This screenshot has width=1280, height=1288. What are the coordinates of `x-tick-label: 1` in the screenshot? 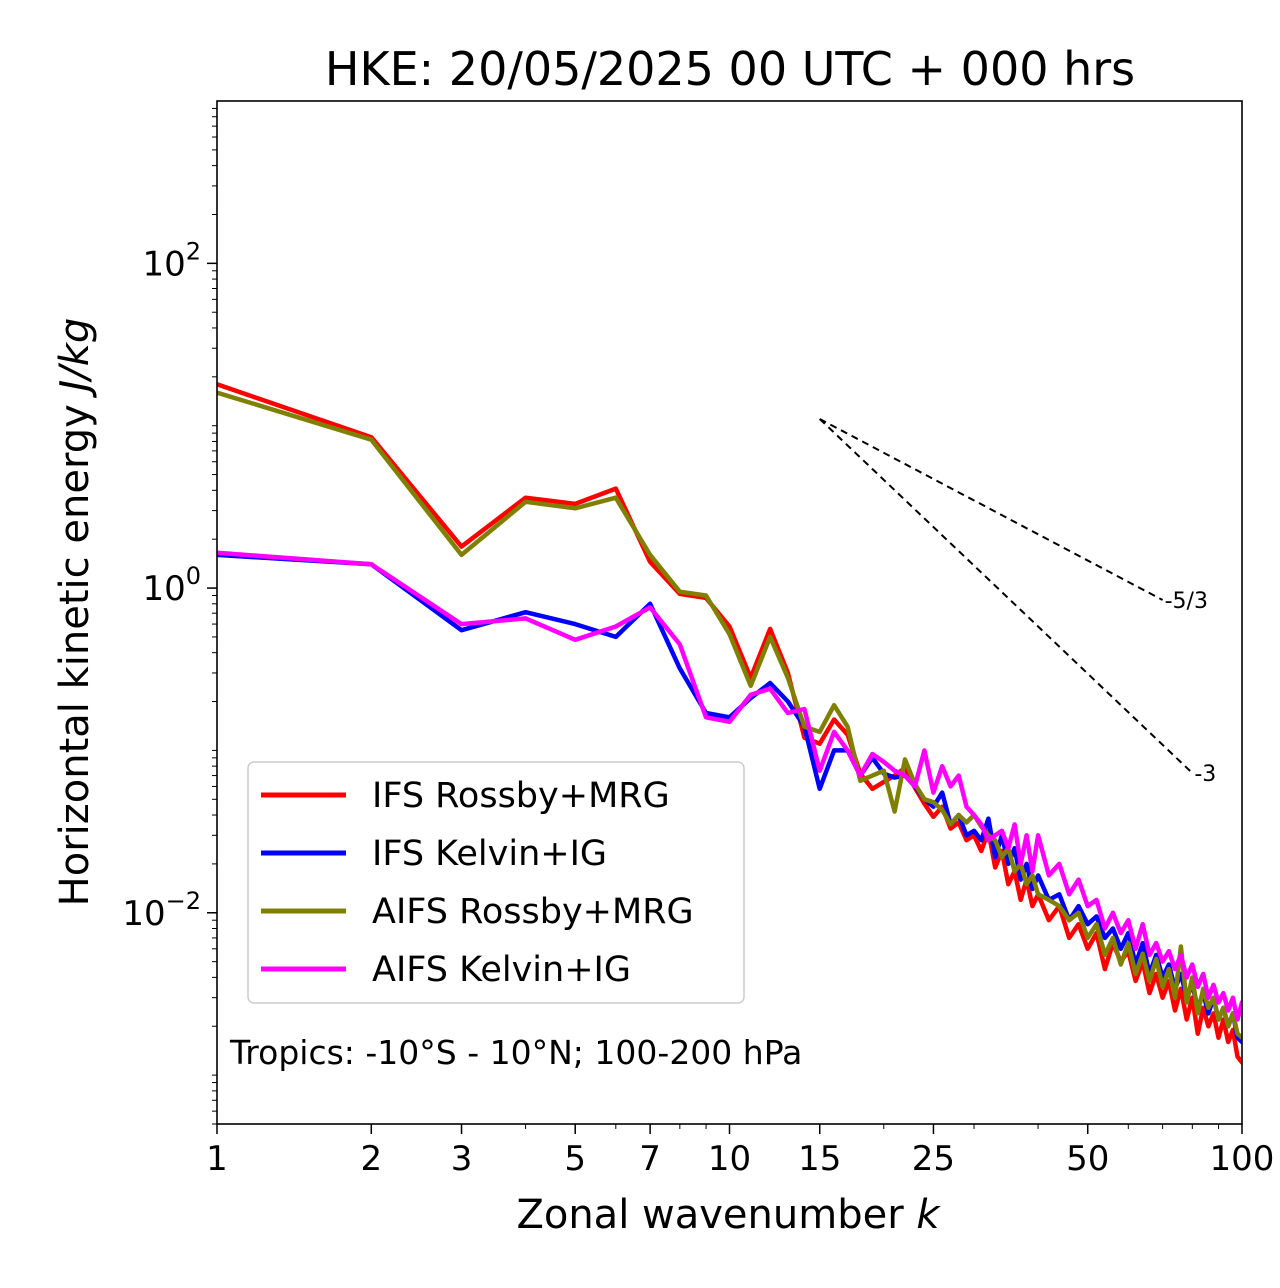 It's located at (217, 1159).